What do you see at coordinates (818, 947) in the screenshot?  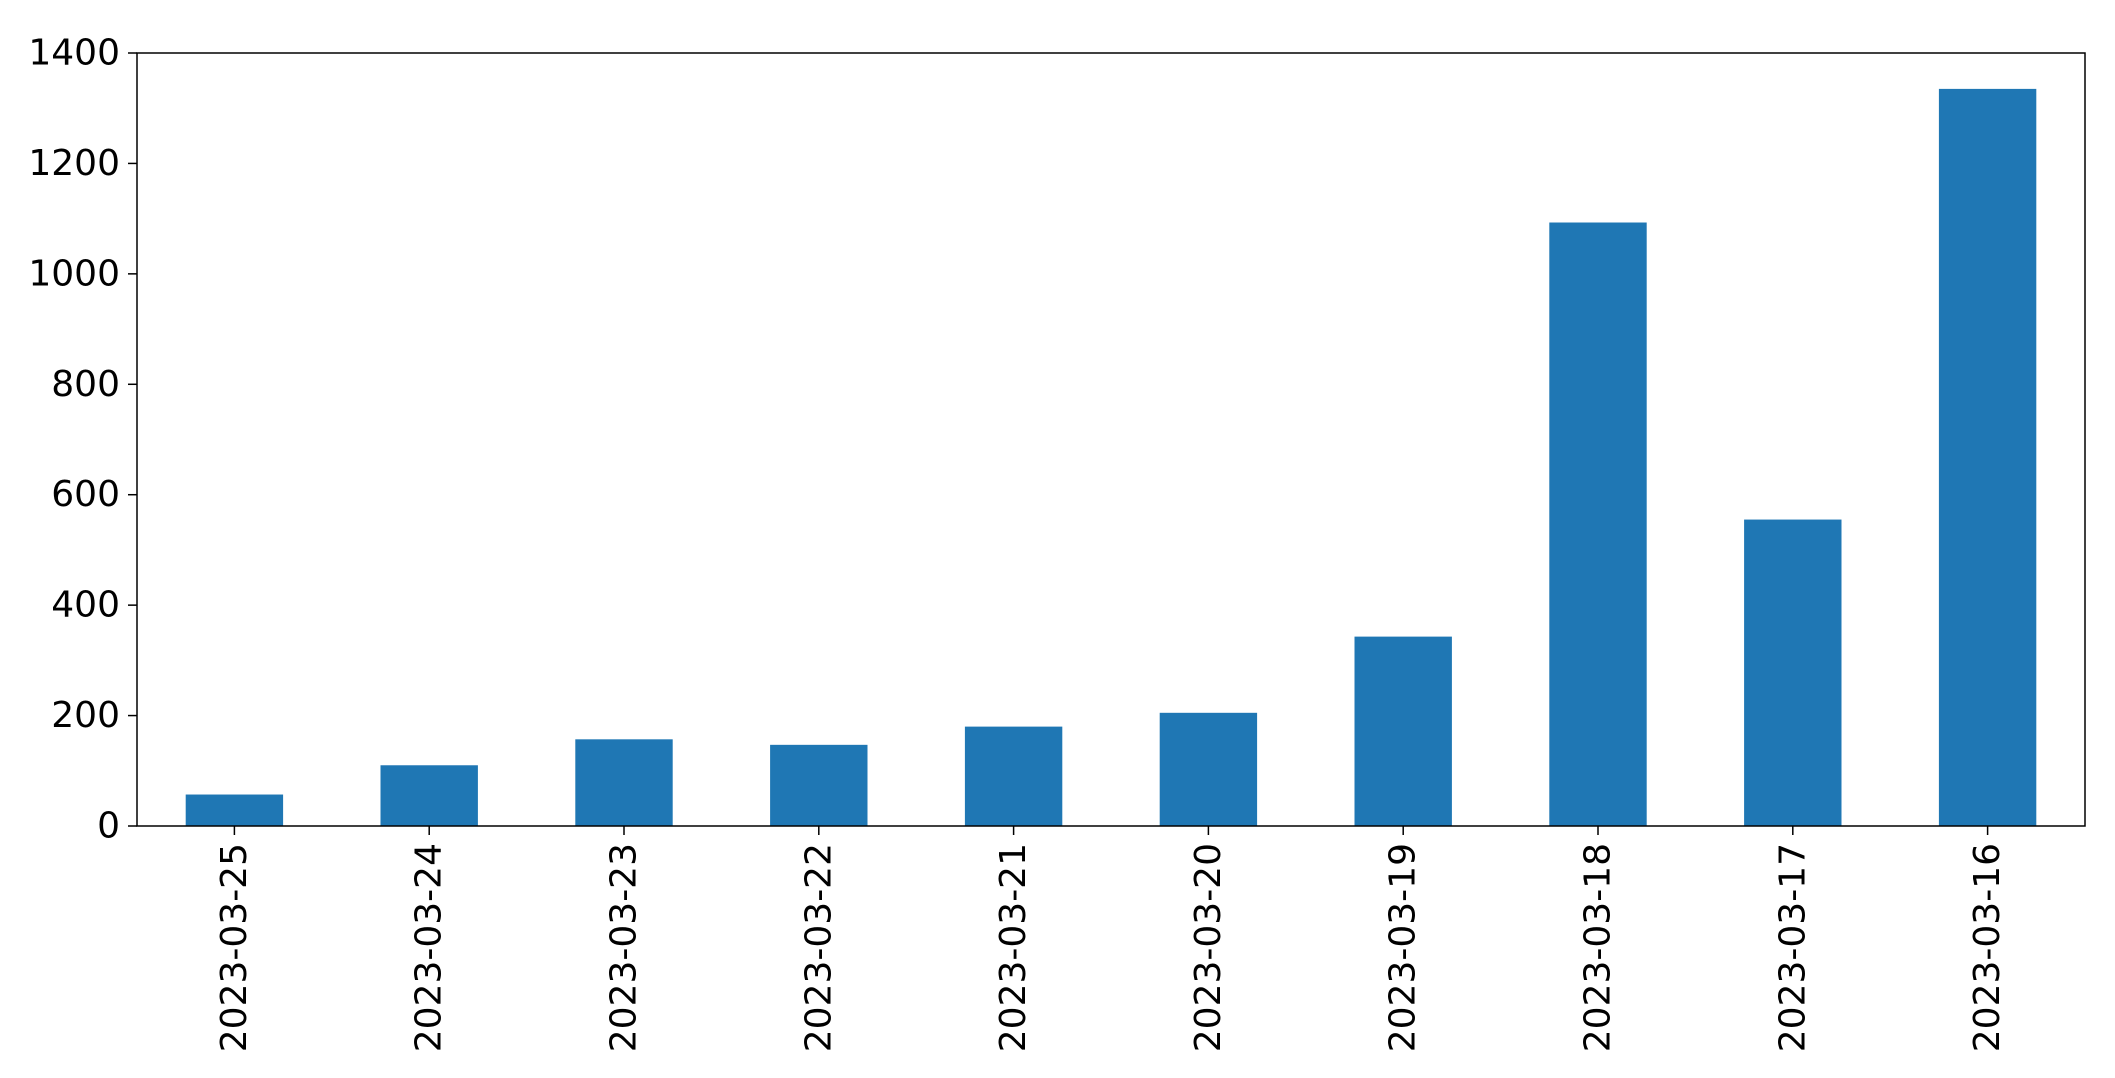 I see `x-tick-label: 2023-03-22` at bounding box center [818, 947].